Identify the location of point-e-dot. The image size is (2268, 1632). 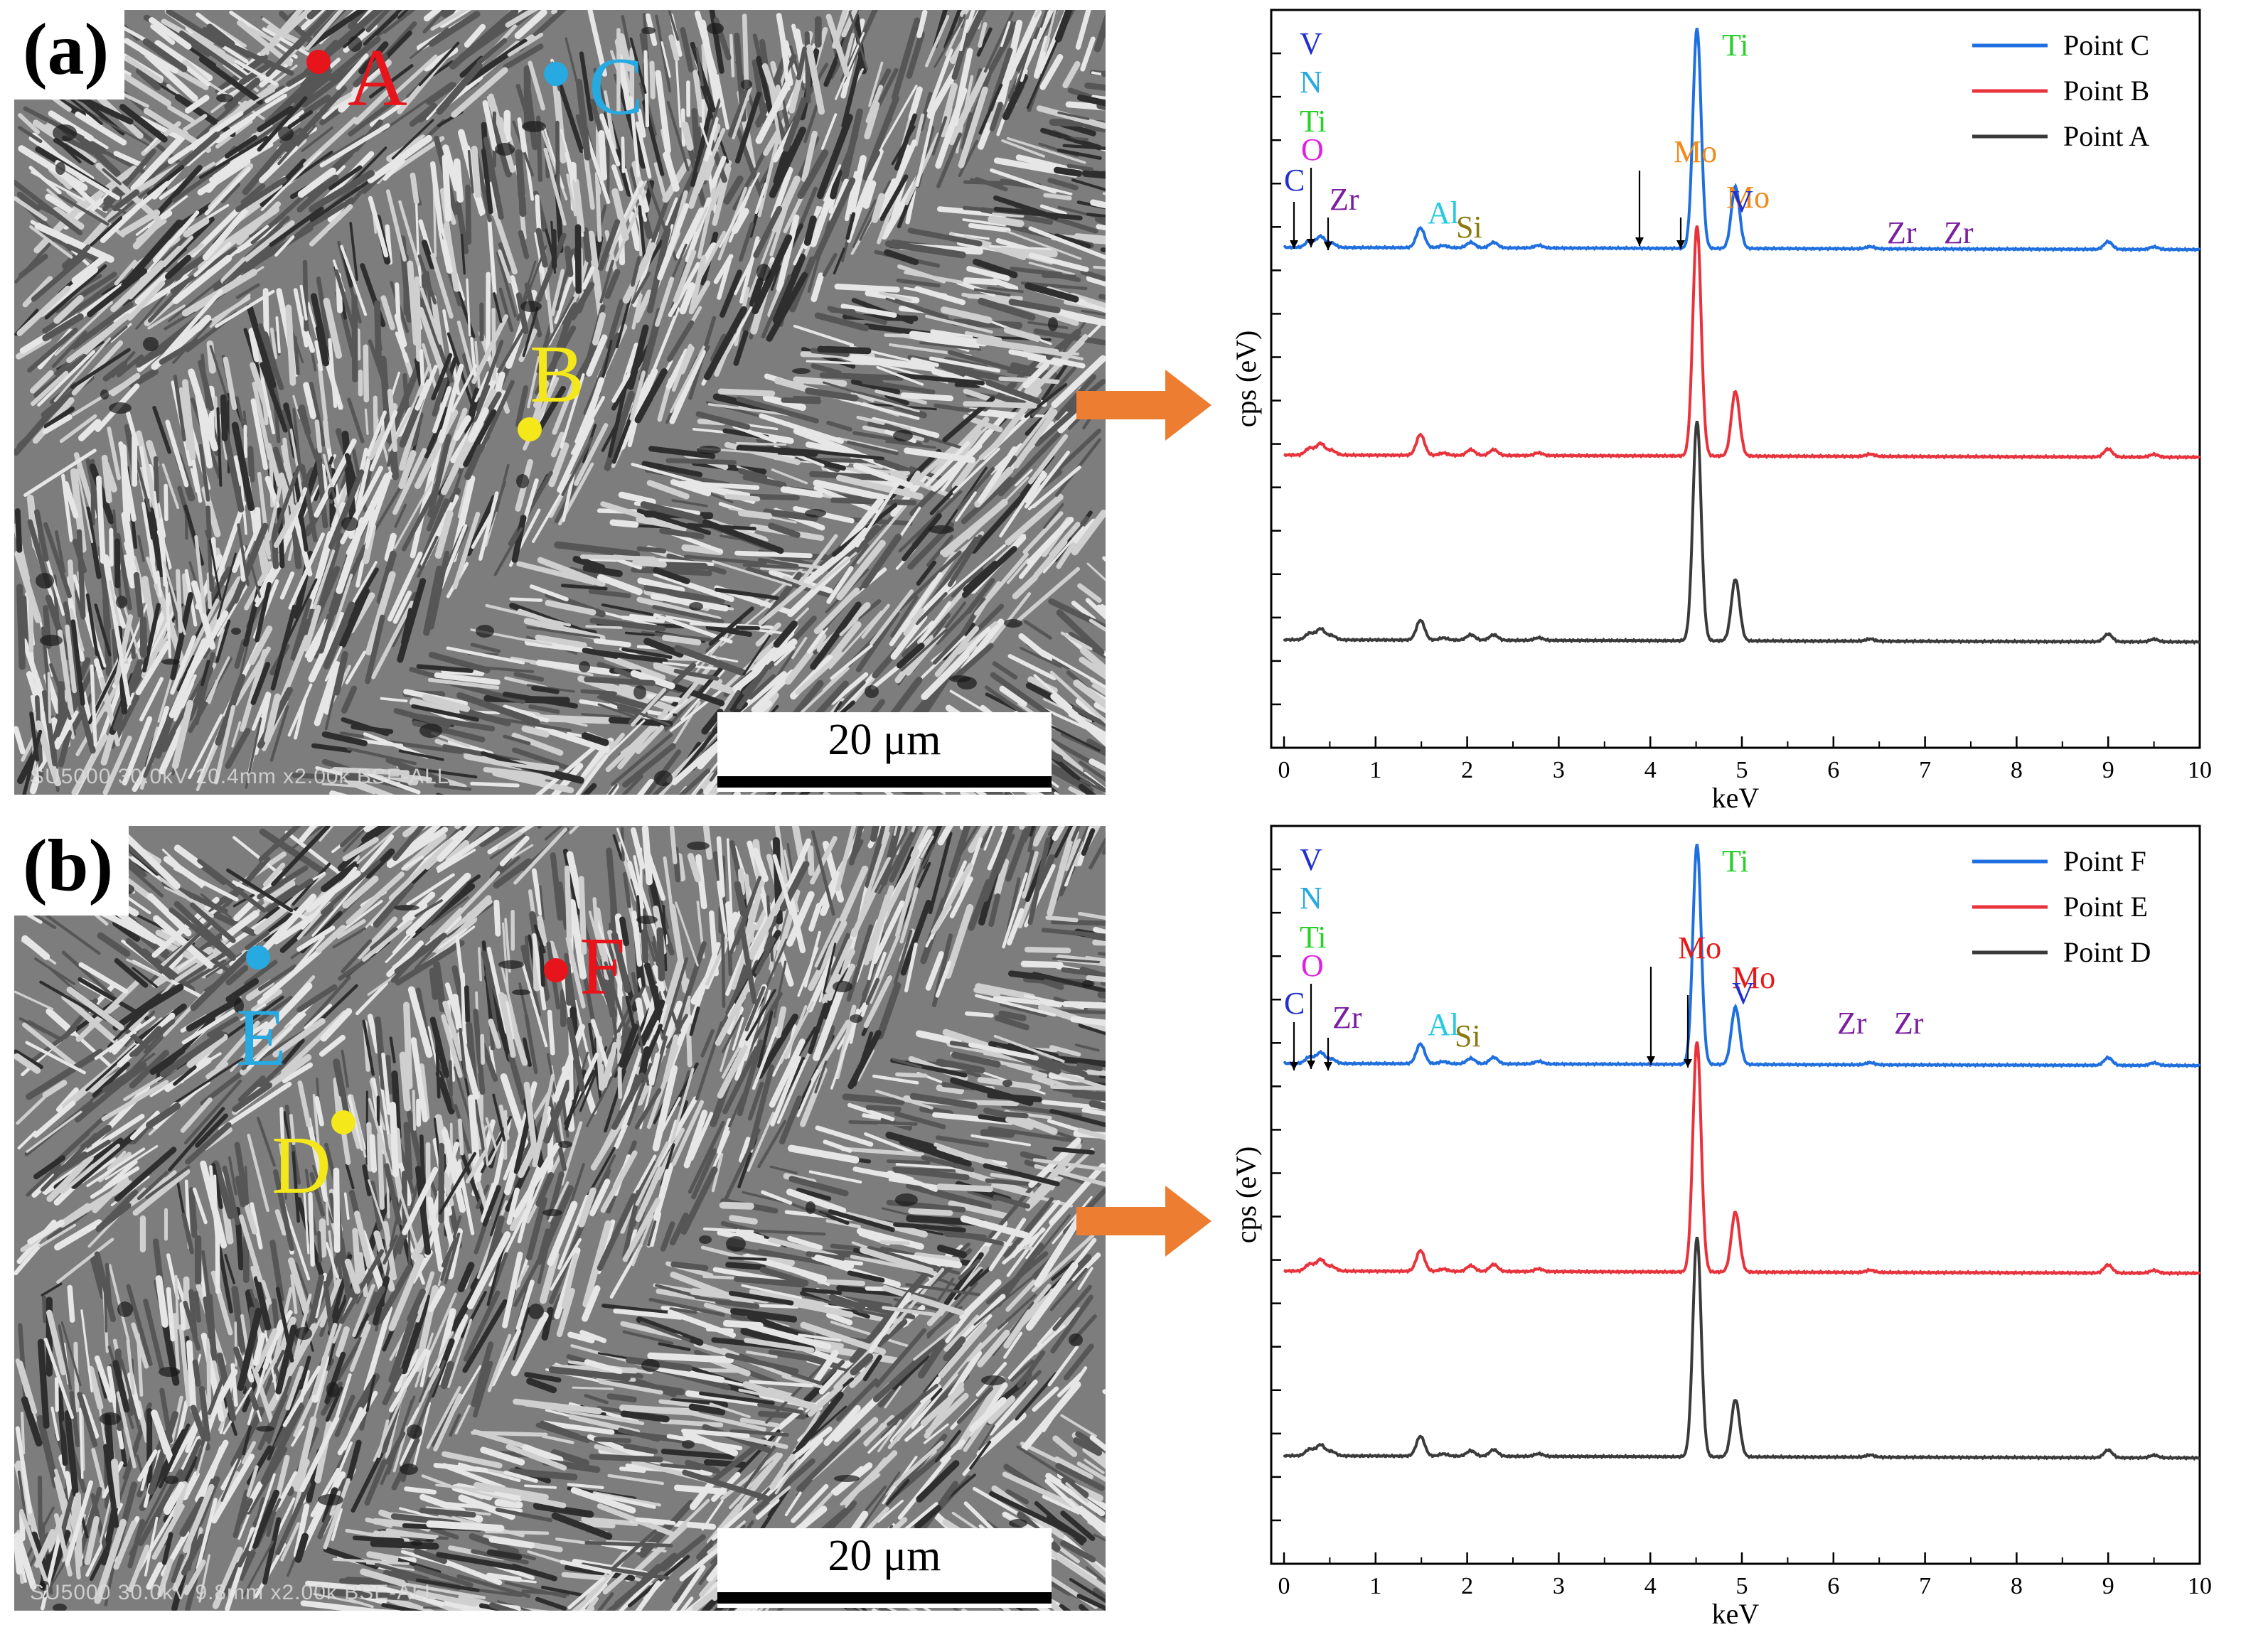
(258, 958).